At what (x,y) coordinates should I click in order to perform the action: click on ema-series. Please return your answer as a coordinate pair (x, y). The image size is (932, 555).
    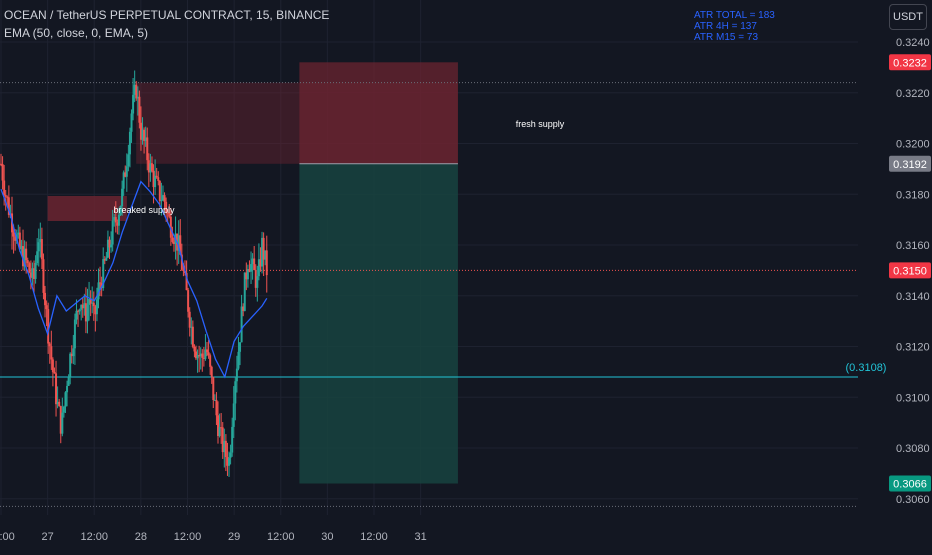
    Looking at the image, I should click on (134, 279).